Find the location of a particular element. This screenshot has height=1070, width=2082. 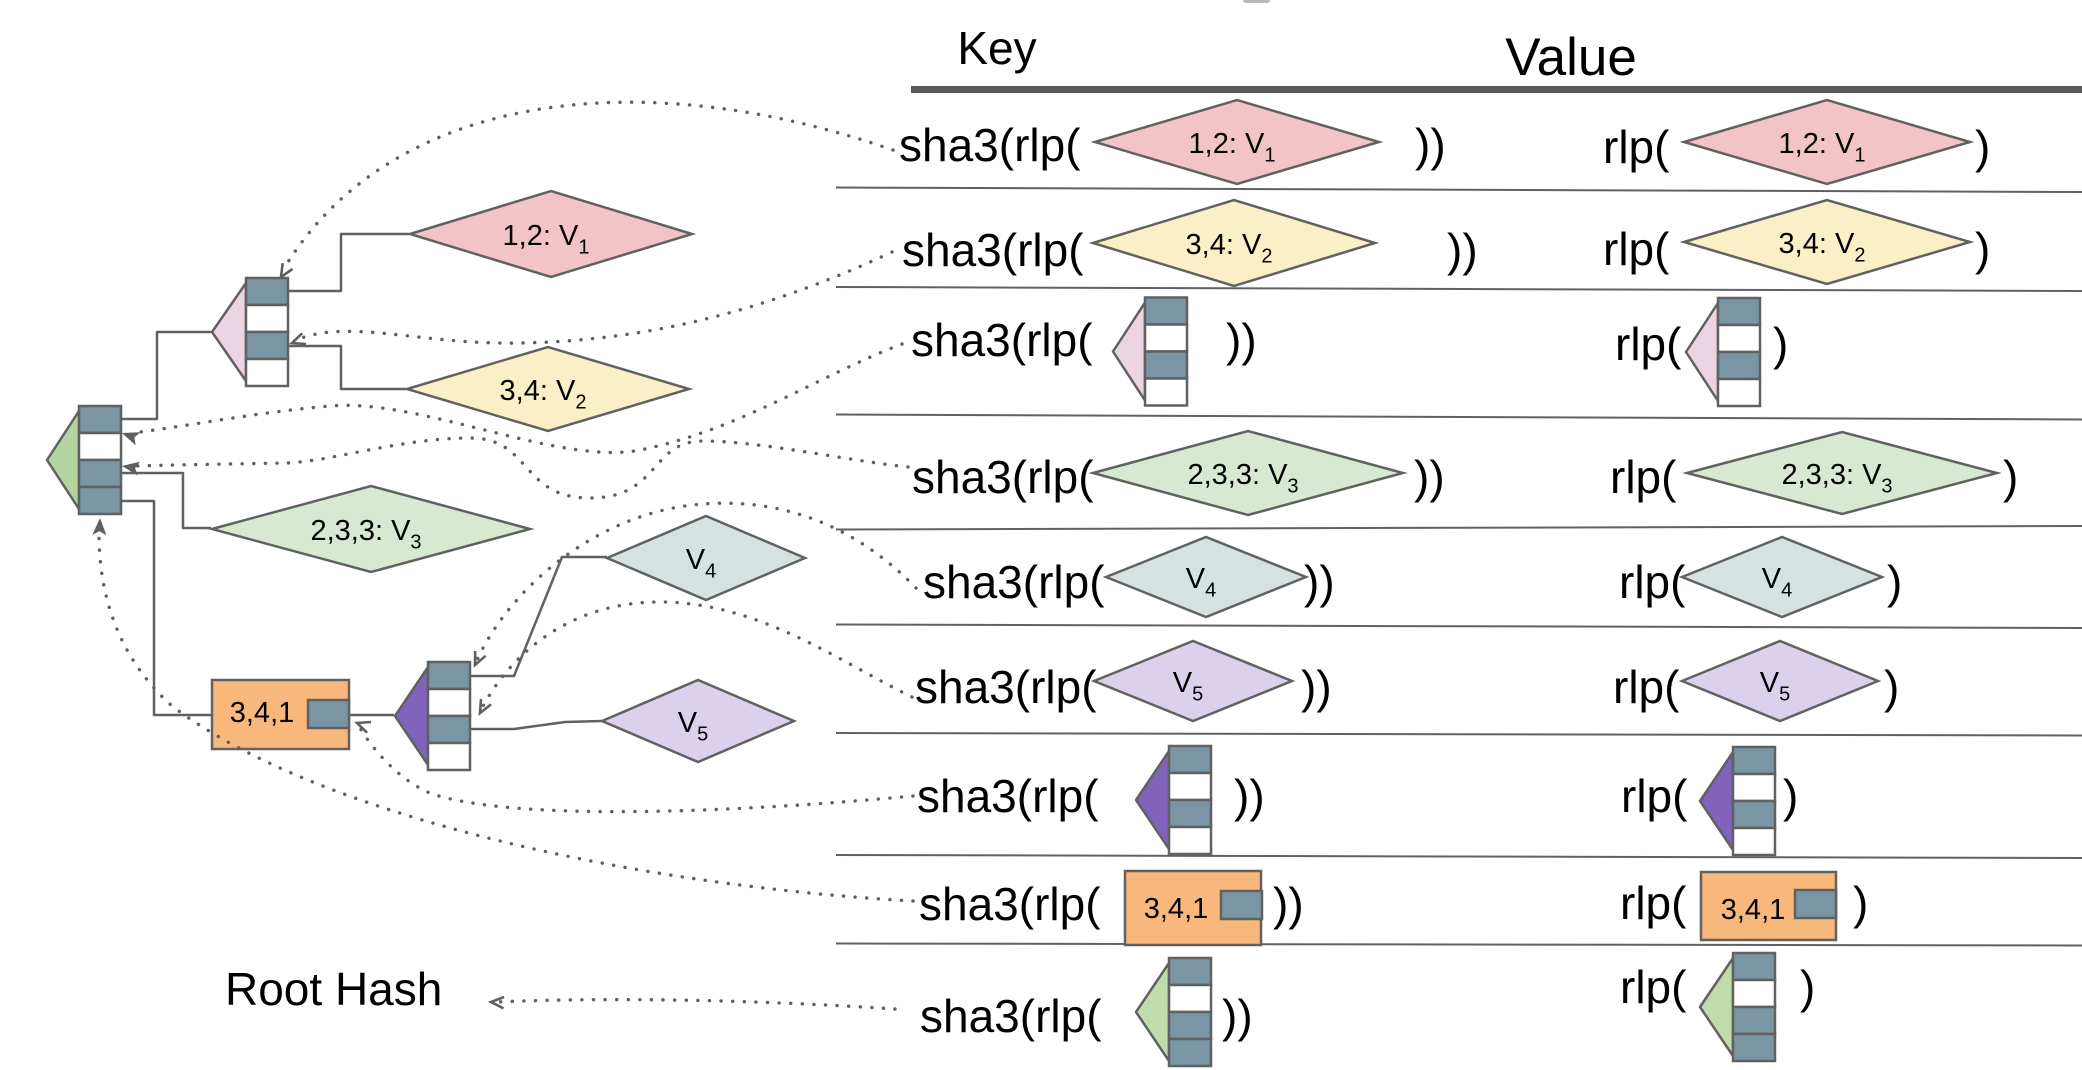

svg-text: Value is located at coordinates (1571, 57).